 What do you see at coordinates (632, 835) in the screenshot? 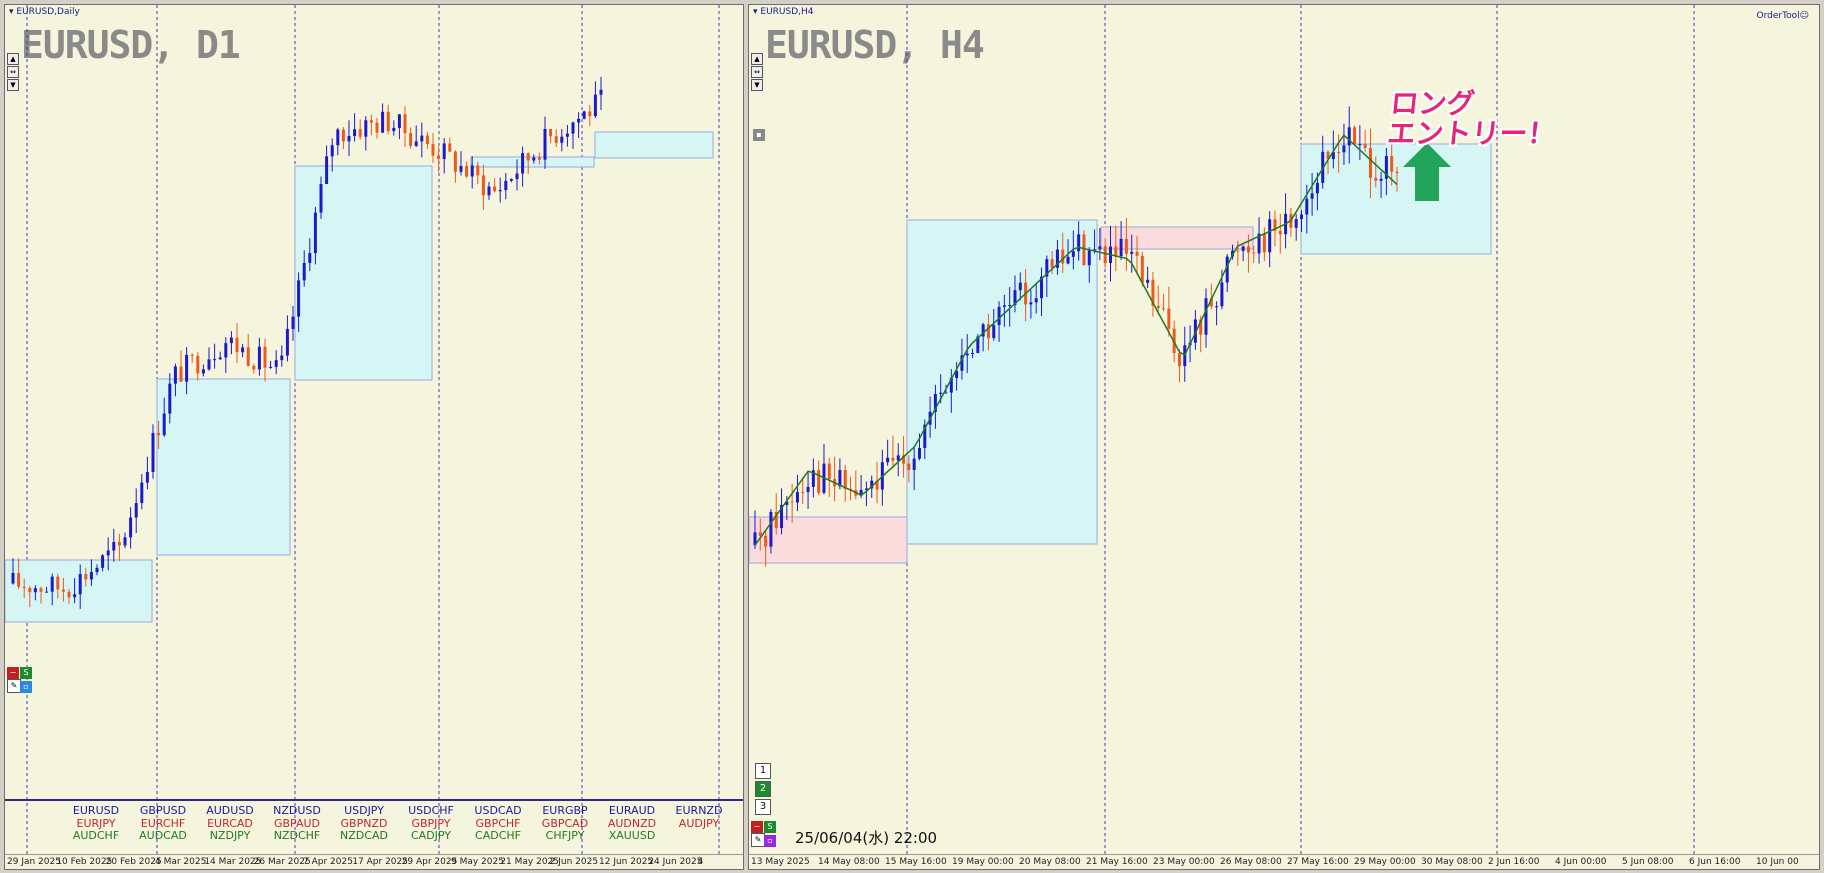
I see `pair-link: XAUUSD` at bounding box center [632, 835].